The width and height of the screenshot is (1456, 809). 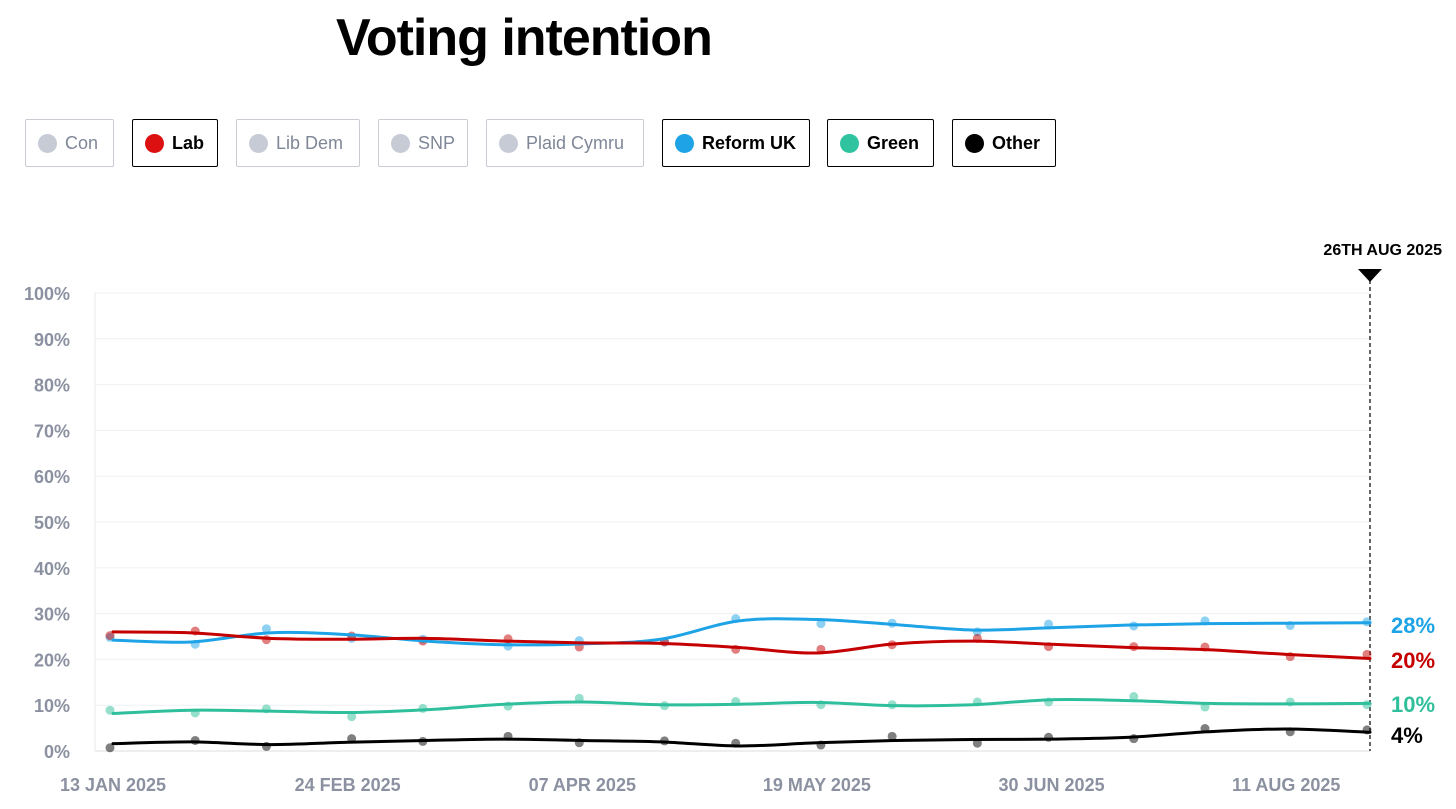 I want to click on trend-line-green, so click(x=741, y=706).